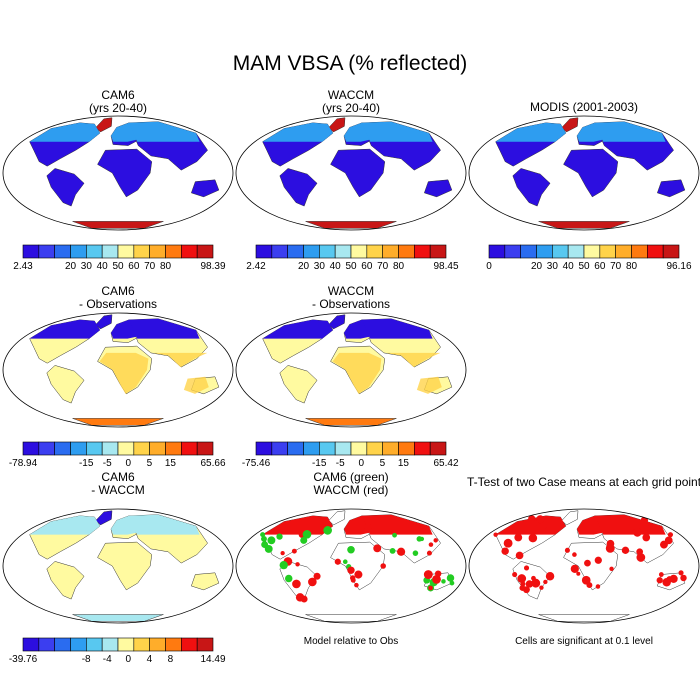 The image size is (700, 700). What do you see at coordinates (403, 463) in the screenshot?
I see `colorbar-tick-label: 15` at bounding box center [403, 463].